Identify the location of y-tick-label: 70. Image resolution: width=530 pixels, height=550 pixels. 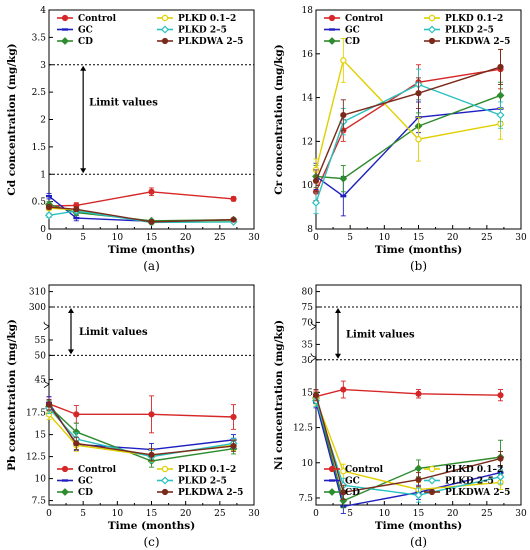
(308, 323).